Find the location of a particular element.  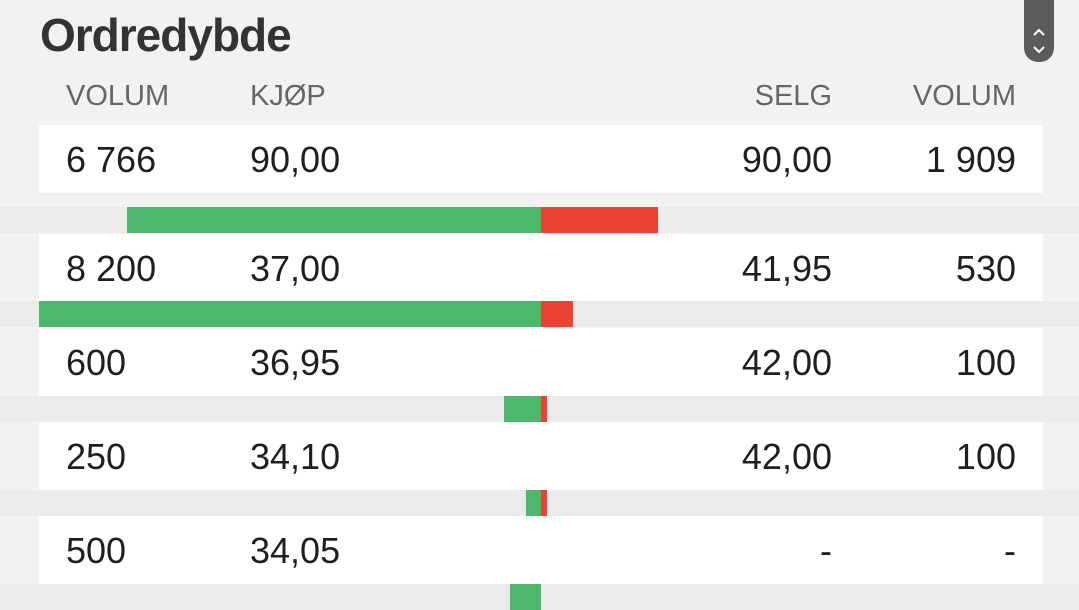

order-row: 250 34,10 42,00 100 is located at coordinates (541, 456).